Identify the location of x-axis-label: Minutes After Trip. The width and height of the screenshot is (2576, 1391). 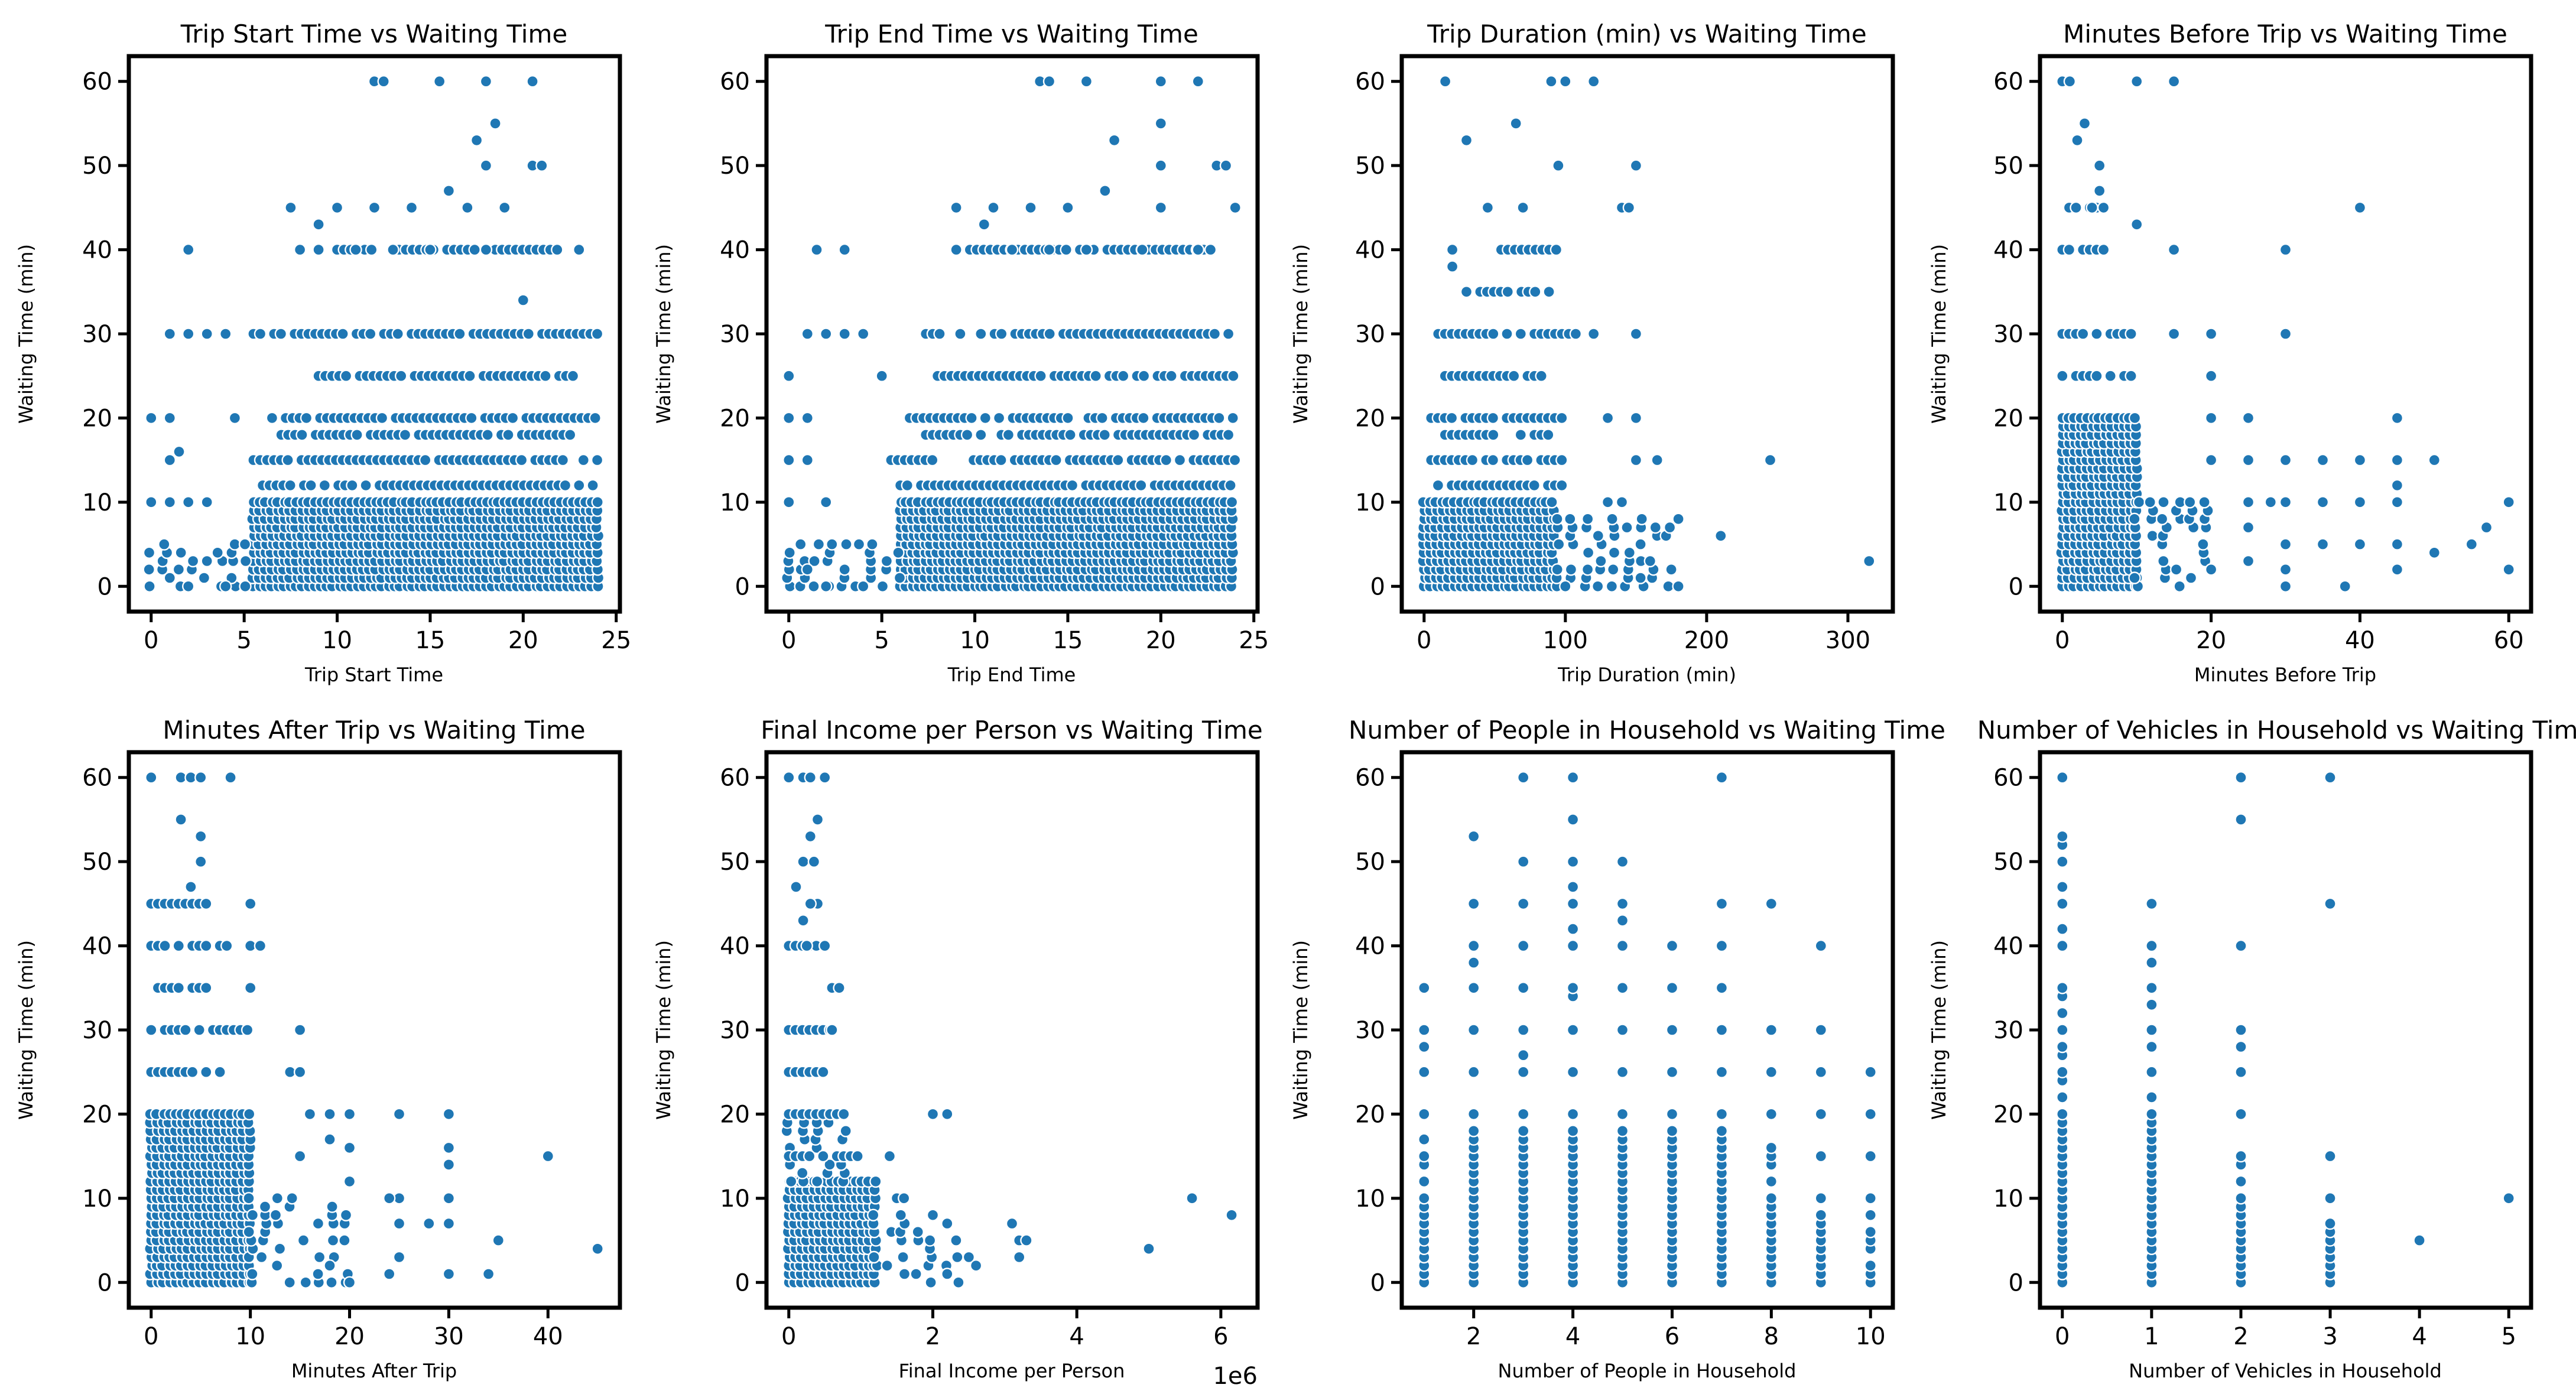
(374, 1371).